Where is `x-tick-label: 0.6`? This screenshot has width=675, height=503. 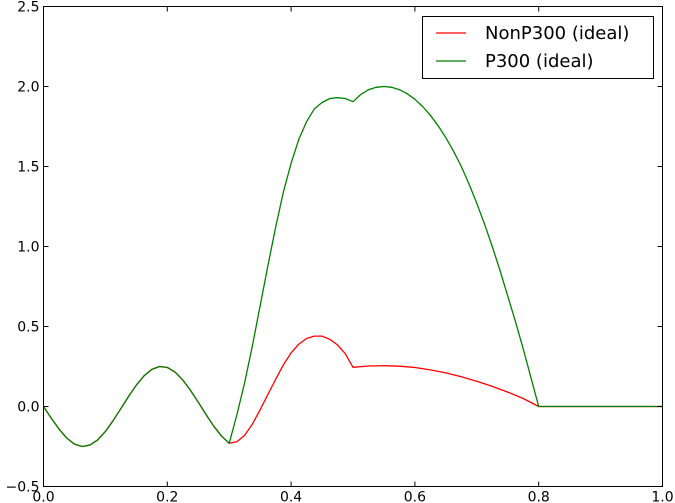 x-tick-label: 0.6 is located at coordinates (415, 496).